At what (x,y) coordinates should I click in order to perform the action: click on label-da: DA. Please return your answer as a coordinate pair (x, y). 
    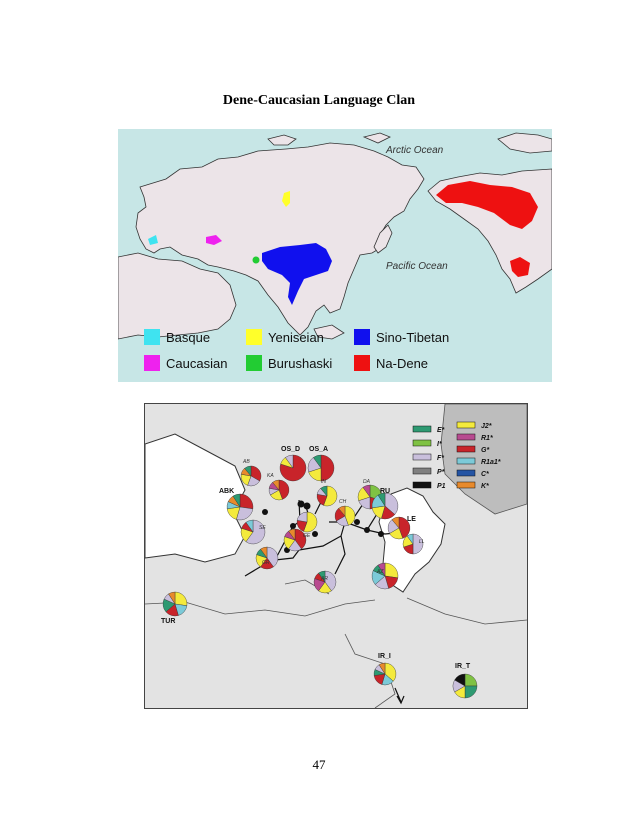
    Looking at the image, I should click on (367, 482).